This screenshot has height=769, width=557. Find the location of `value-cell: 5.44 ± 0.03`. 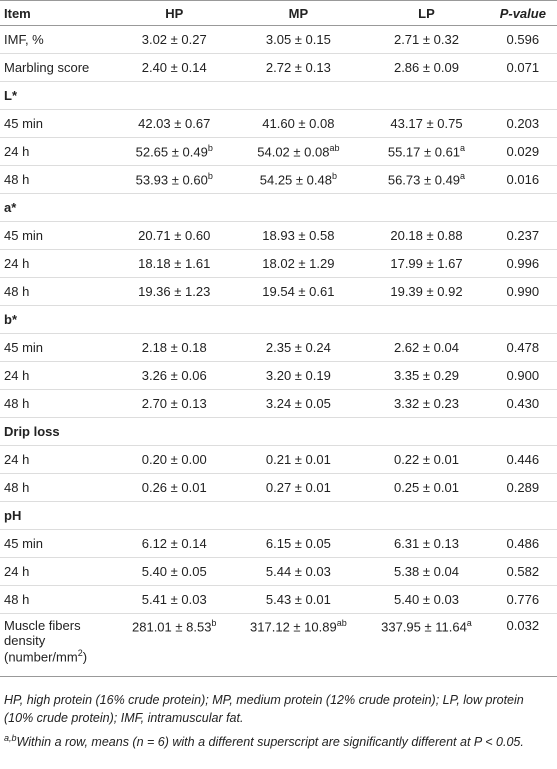

value-cell: 5.44 ± 0.03 is located at coordinates (298, 571).